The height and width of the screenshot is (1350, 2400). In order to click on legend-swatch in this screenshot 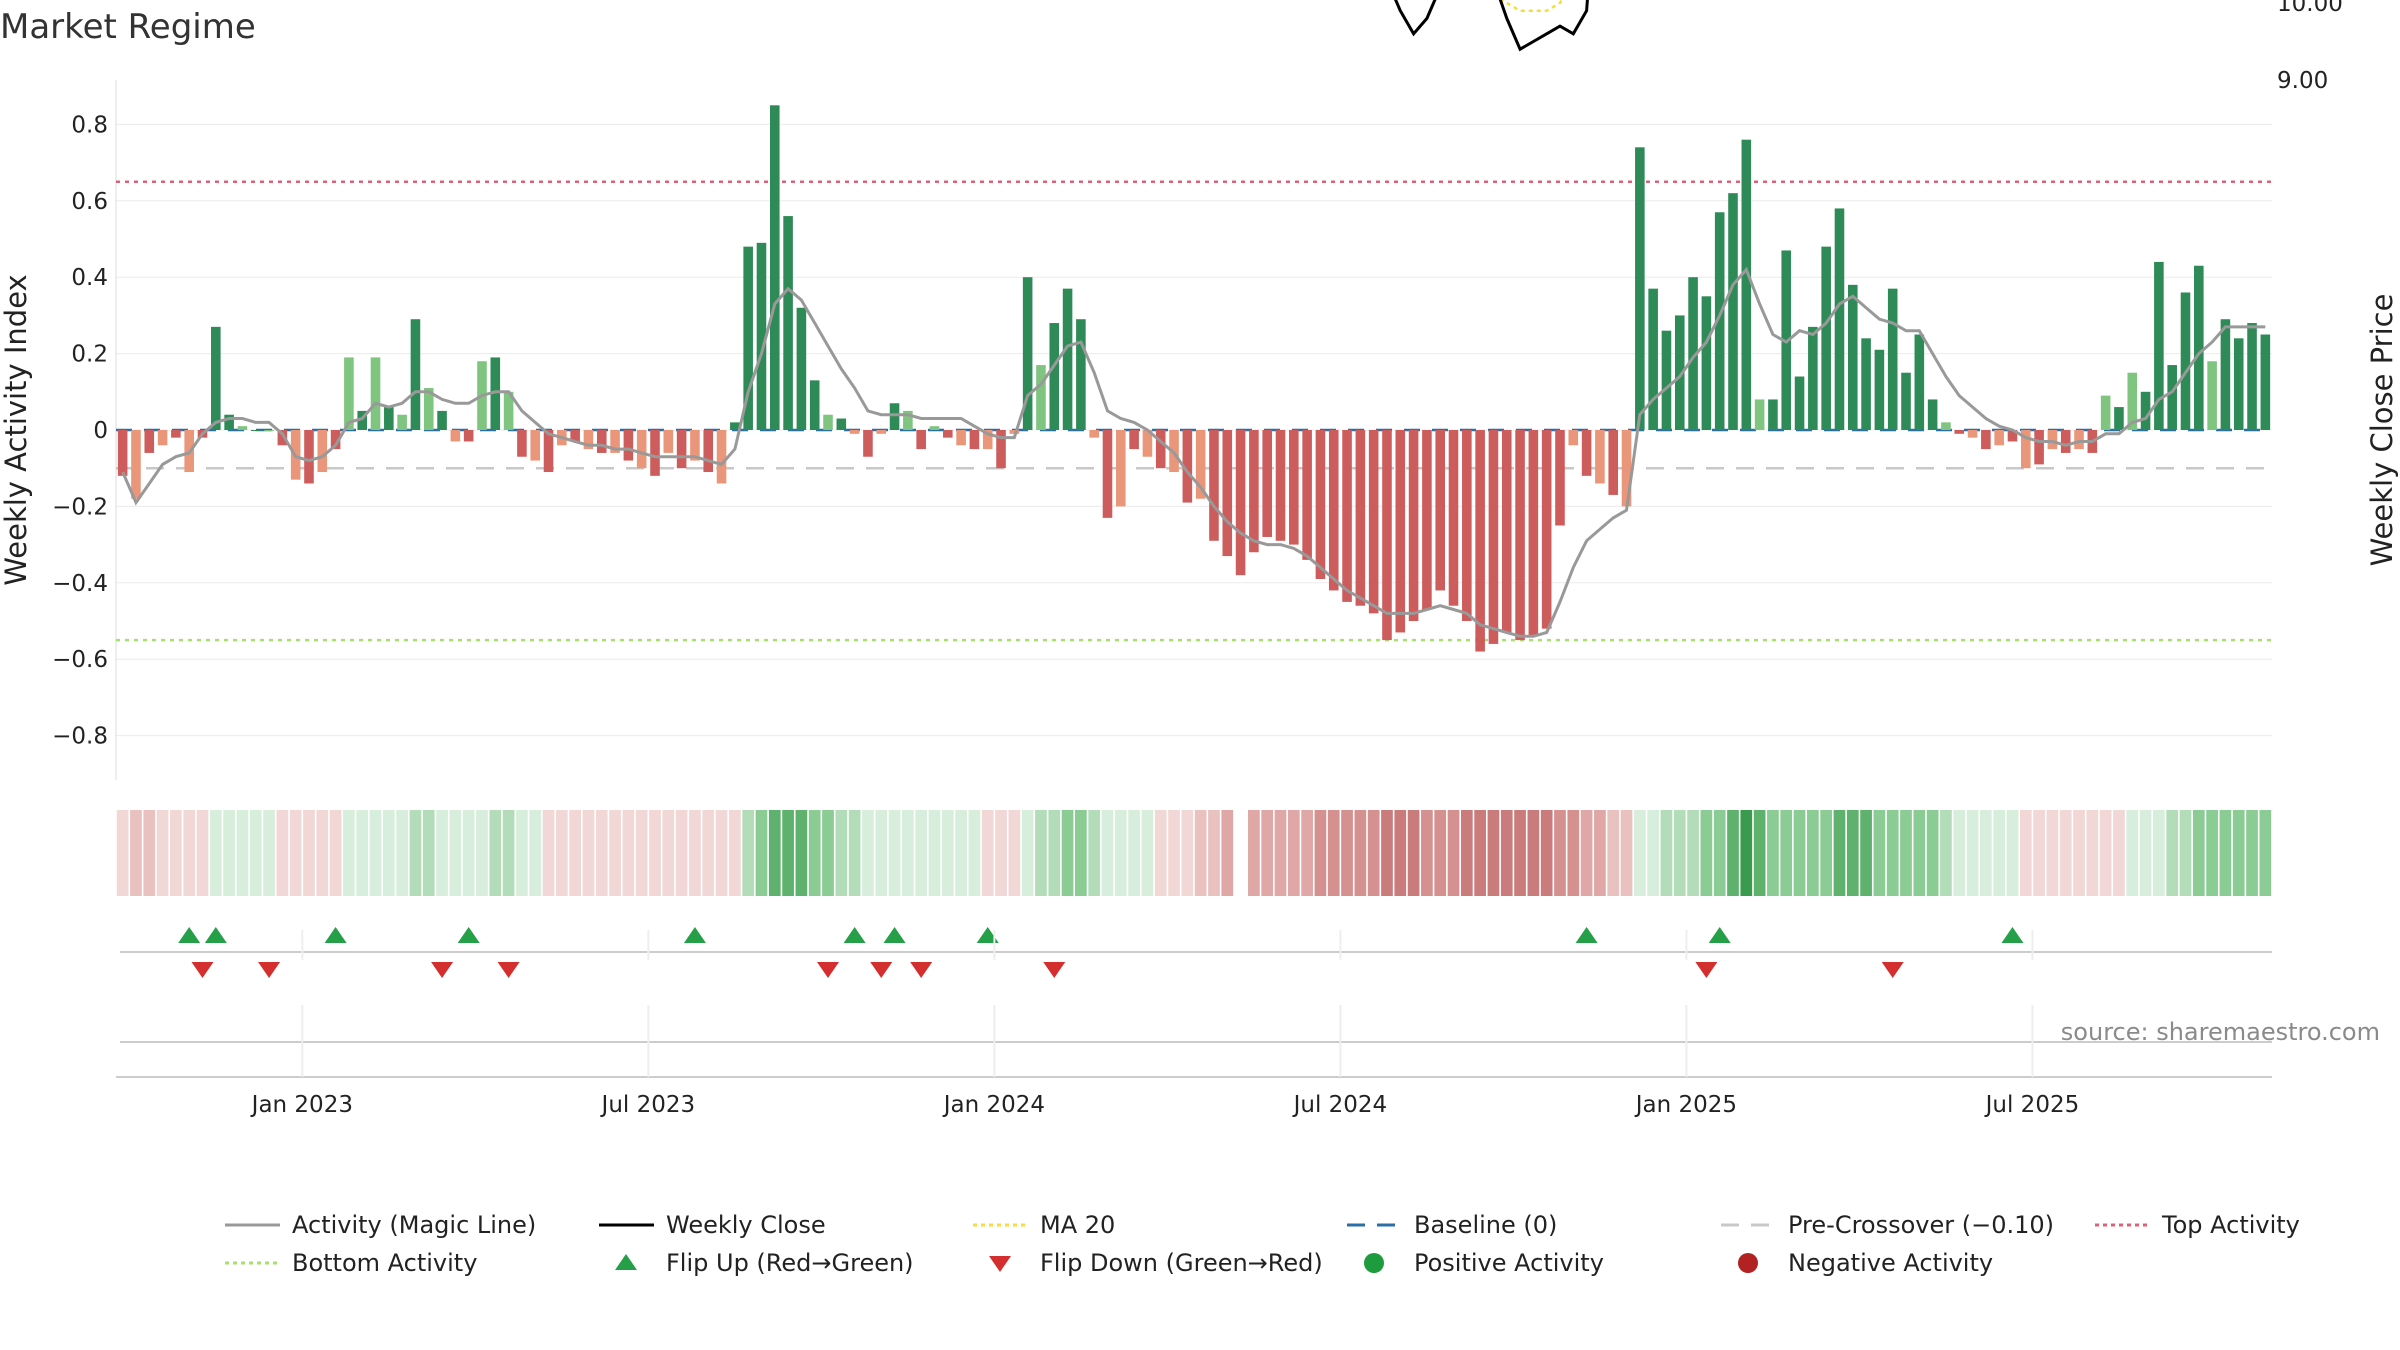, I will do `click(1000, 1264)`.